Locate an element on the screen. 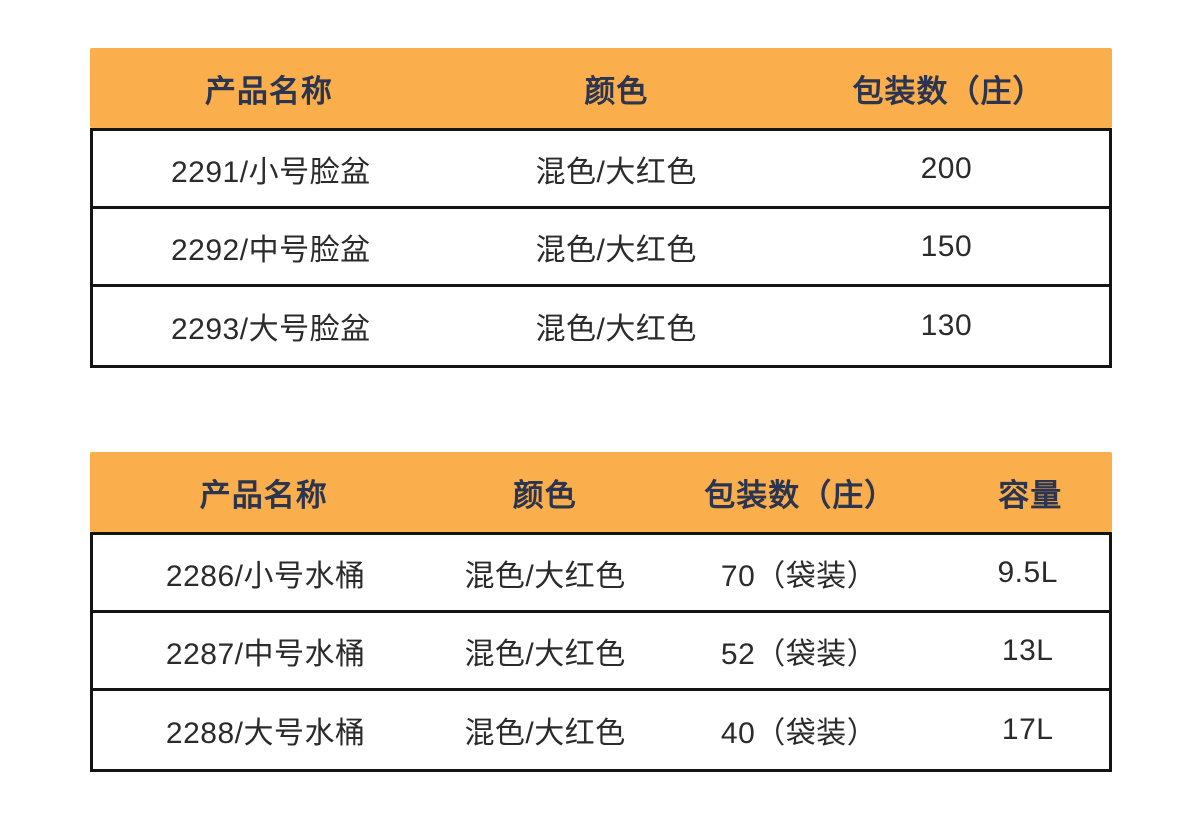 The height and width of the screenshot is (813, 1200). bucket-table-header: 产品名称 颜色 包装数（庄） 容量 is located at coordinates (601, 492).